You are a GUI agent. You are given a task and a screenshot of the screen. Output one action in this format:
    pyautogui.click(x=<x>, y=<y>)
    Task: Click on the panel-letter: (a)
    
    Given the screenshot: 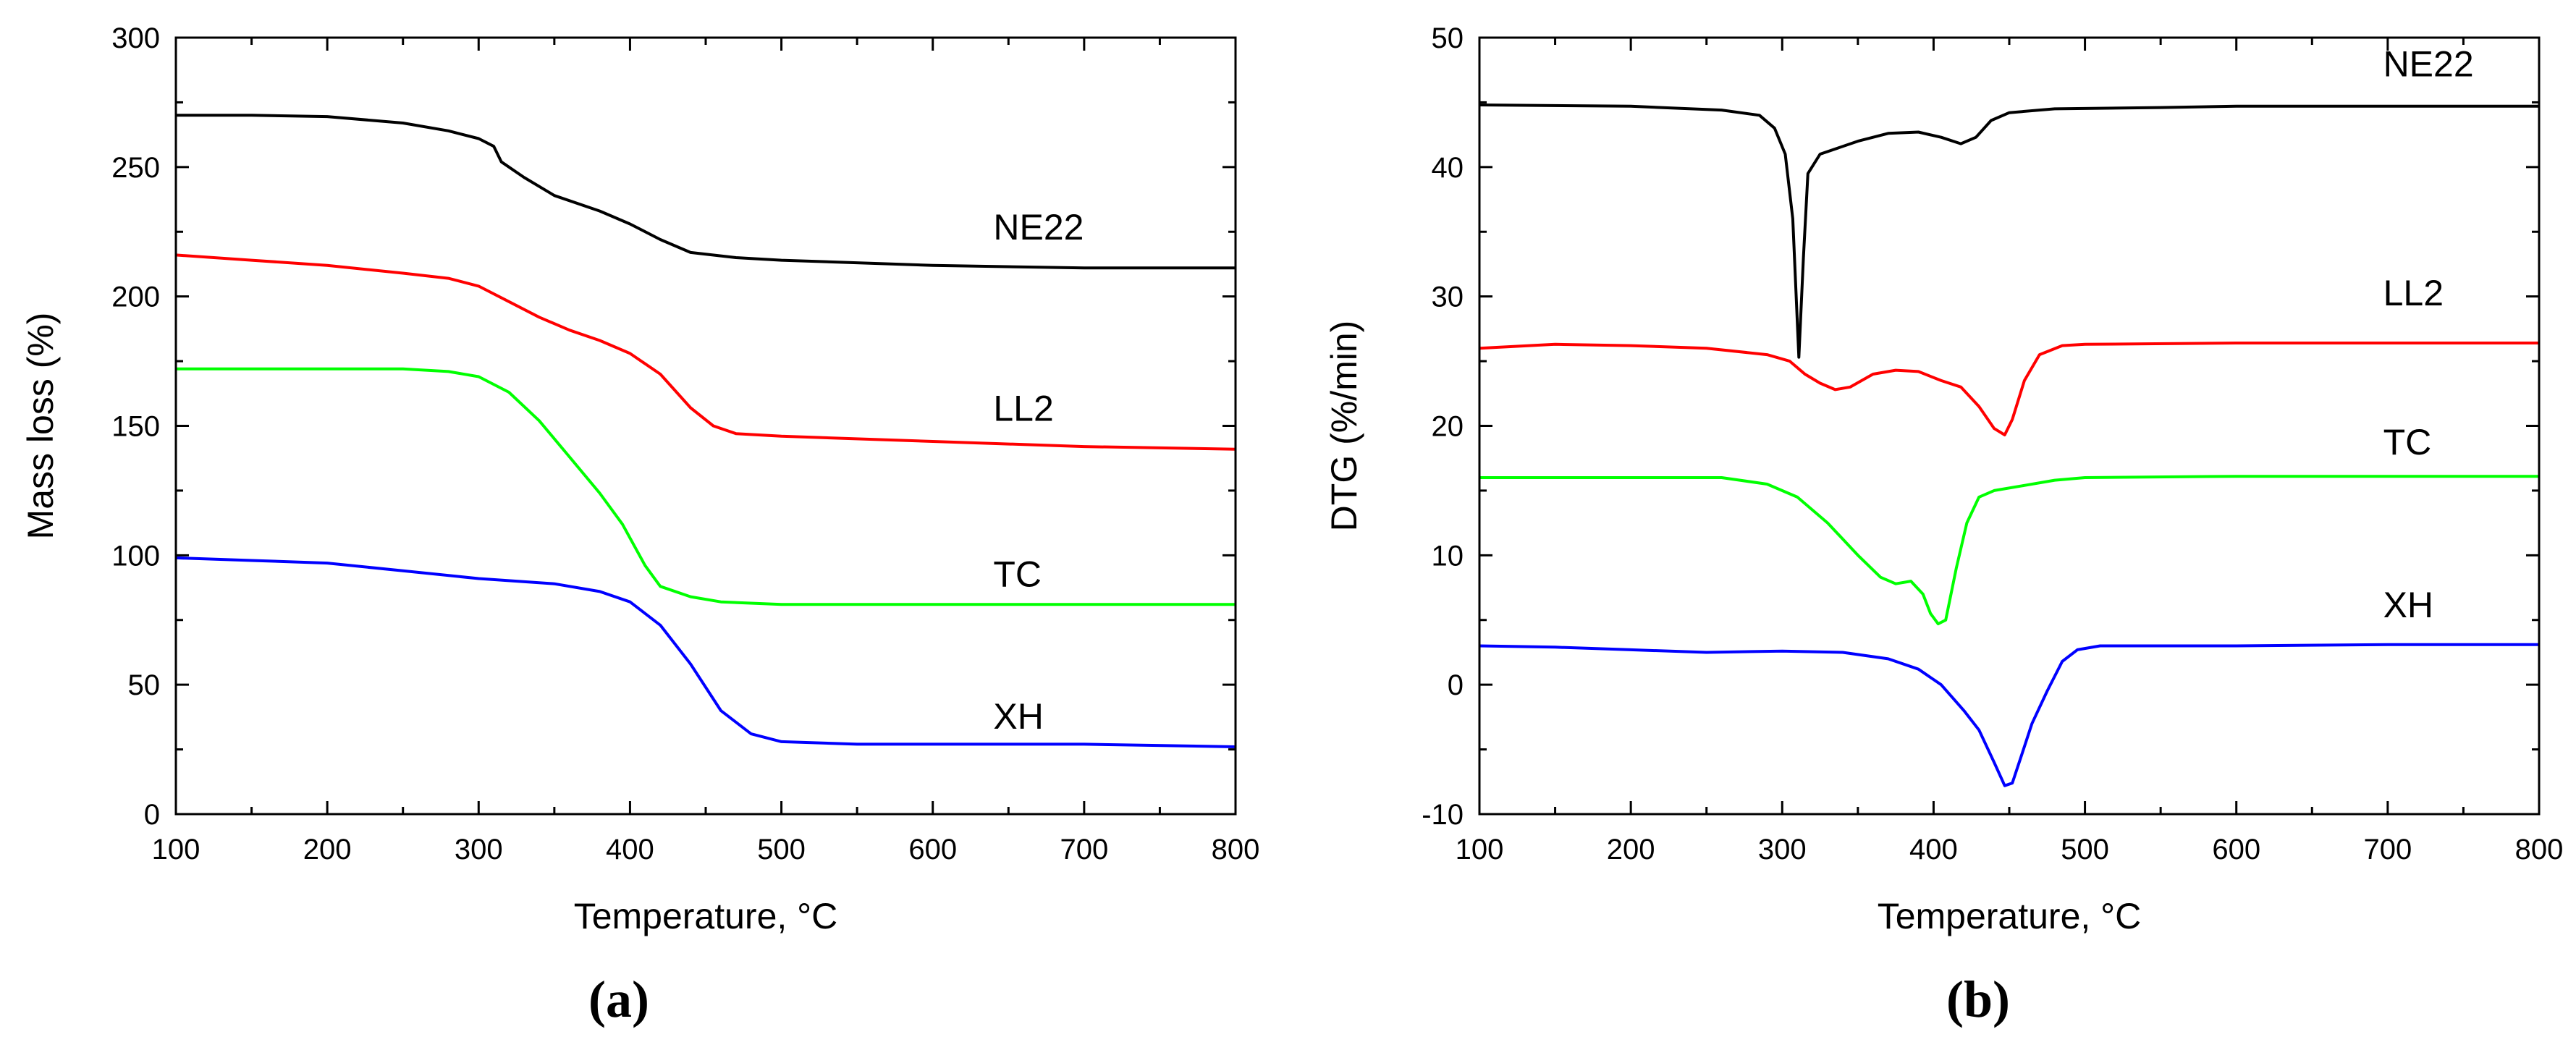 What is the action you would take?
    pyautogui.click(x=619, y=999)
    